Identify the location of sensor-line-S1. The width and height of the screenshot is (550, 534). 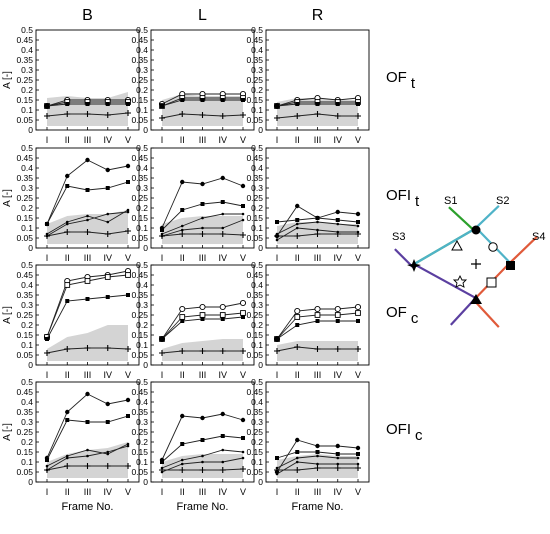
(462, 219).